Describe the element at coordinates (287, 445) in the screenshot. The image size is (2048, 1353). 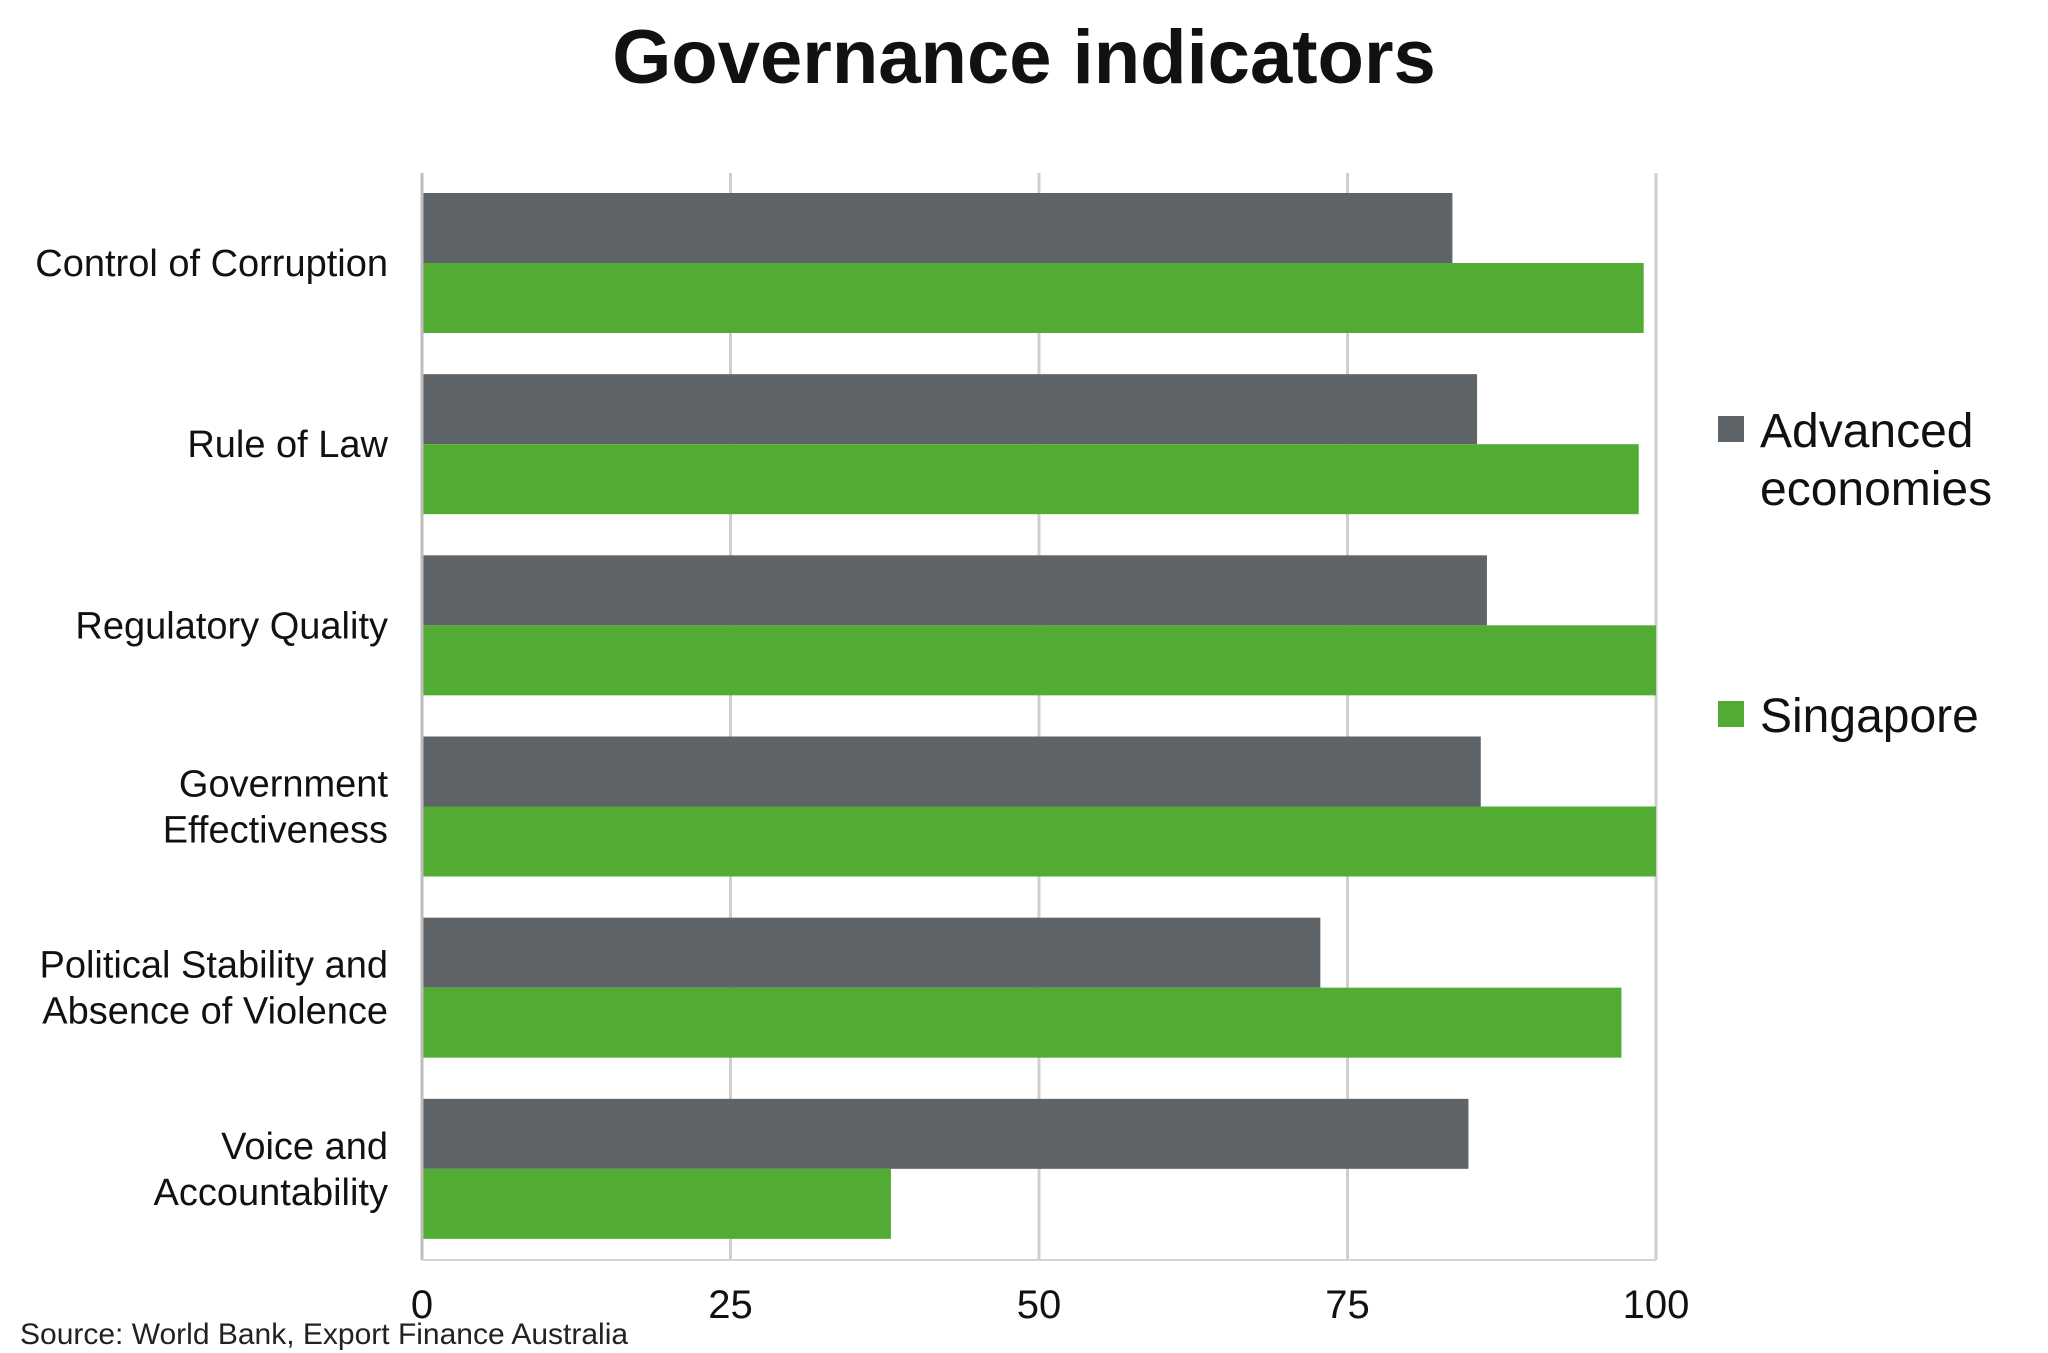
I see `category-label-1: Rule of Law` at that location.